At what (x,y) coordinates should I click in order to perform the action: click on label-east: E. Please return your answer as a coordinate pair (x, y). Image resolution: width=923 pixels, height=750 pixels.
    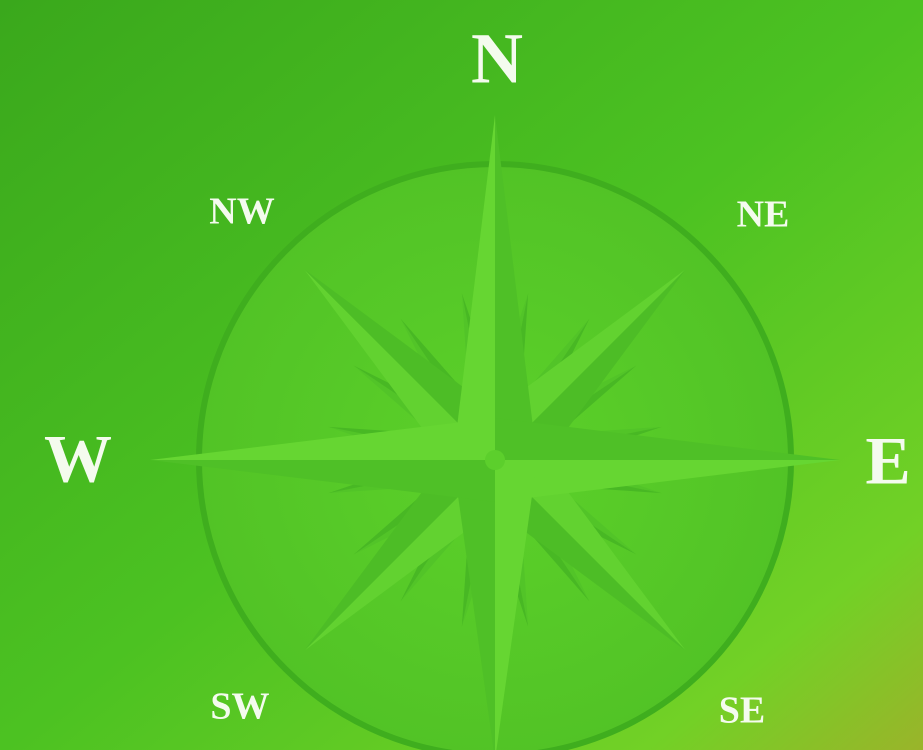
    Looking at the image, I should click on (887, 461).